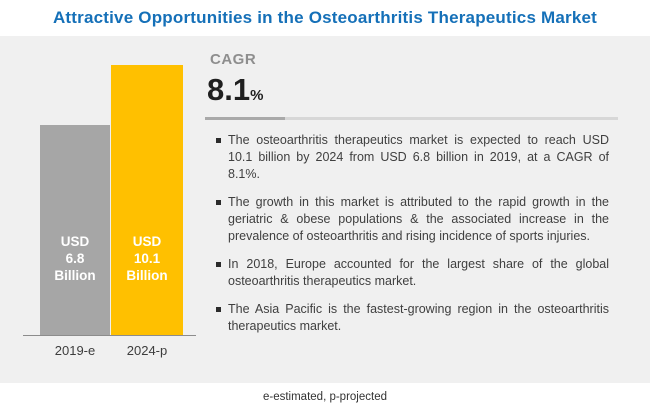  What do you see at coordinates (257, 95) in the screenshot?
I see `cagr-percent-sign: %` at bounding box center [257, 95].